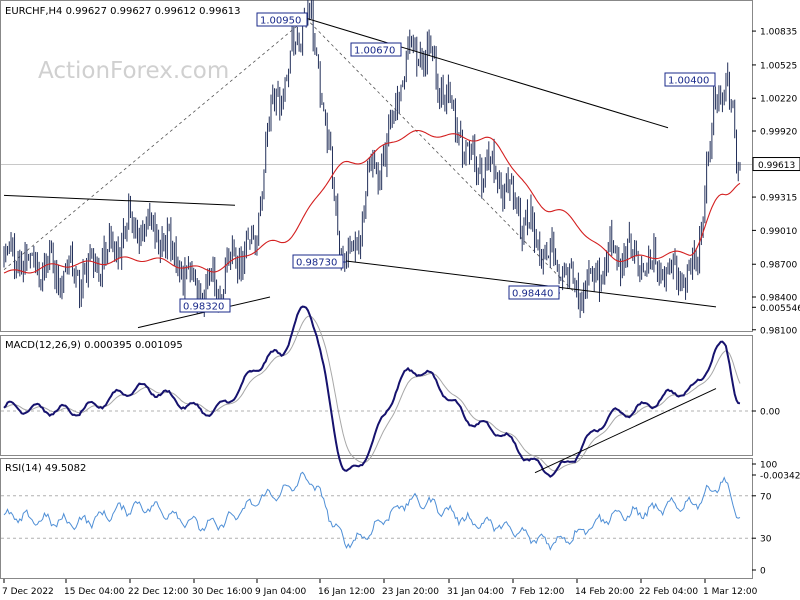  Describe the element at coordinates (372, 511) in the screenshot. I see `rsi-line` at that location.